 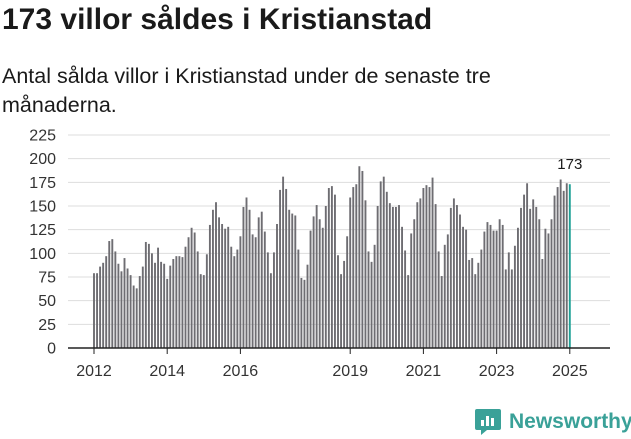 I want to click on y-tick-label: 175, so click(x=42, y=183).